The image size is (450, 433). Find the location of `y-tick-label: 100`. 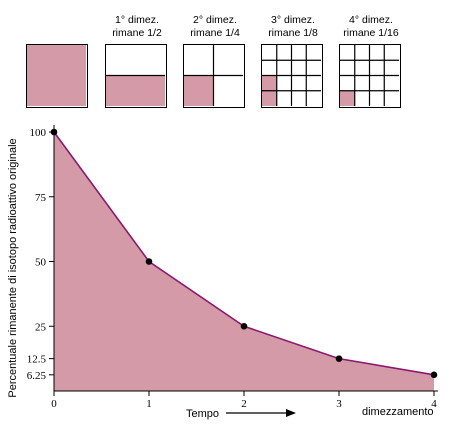

y-tick-label: 100 is located at coordinates (38, 133).